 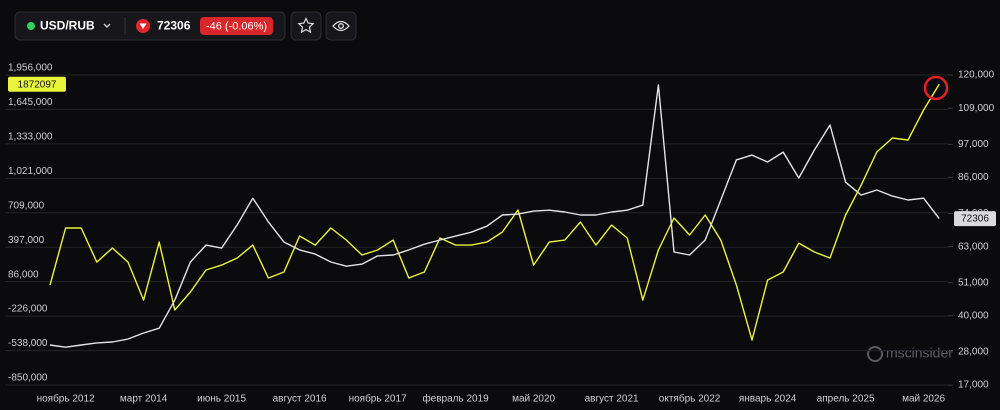 I want to click on y-tick-label: 1,021,000, so click(x=30, y=171).